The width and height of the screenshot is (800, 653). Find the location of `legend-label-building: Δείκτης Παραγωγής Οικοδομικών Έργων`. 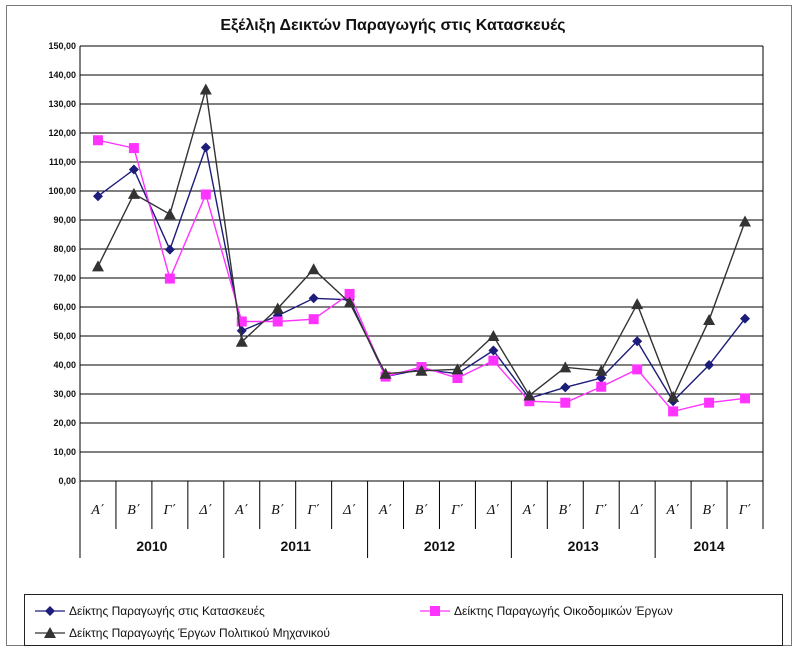

legend-label-building: Δείκτης Παραγωγής Οικοδομικών Έργων is located at coordinates (563, 611).